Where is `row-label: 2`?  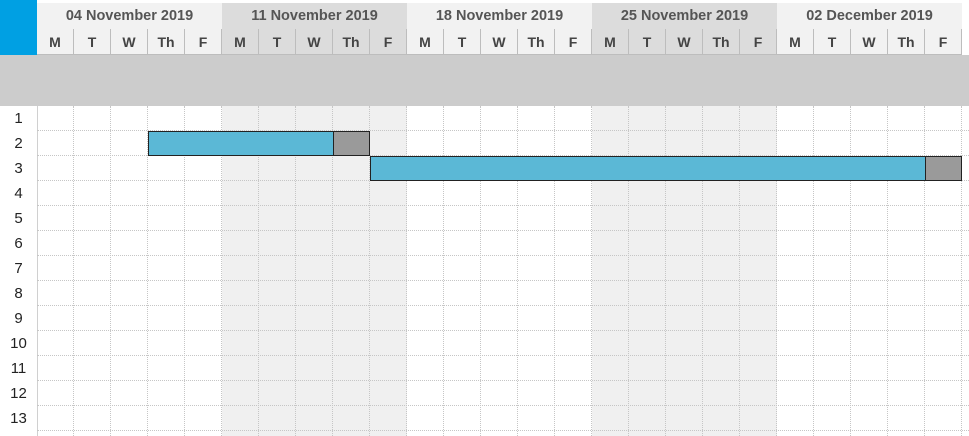 row-label: 2 is located at coordinates (18, 143).